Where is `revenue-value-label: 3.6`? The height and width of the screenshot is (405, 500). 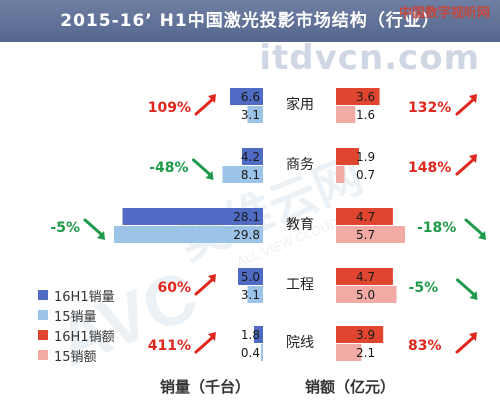 revenue-value-label: 3.6 is located at coordinates (365, 97).